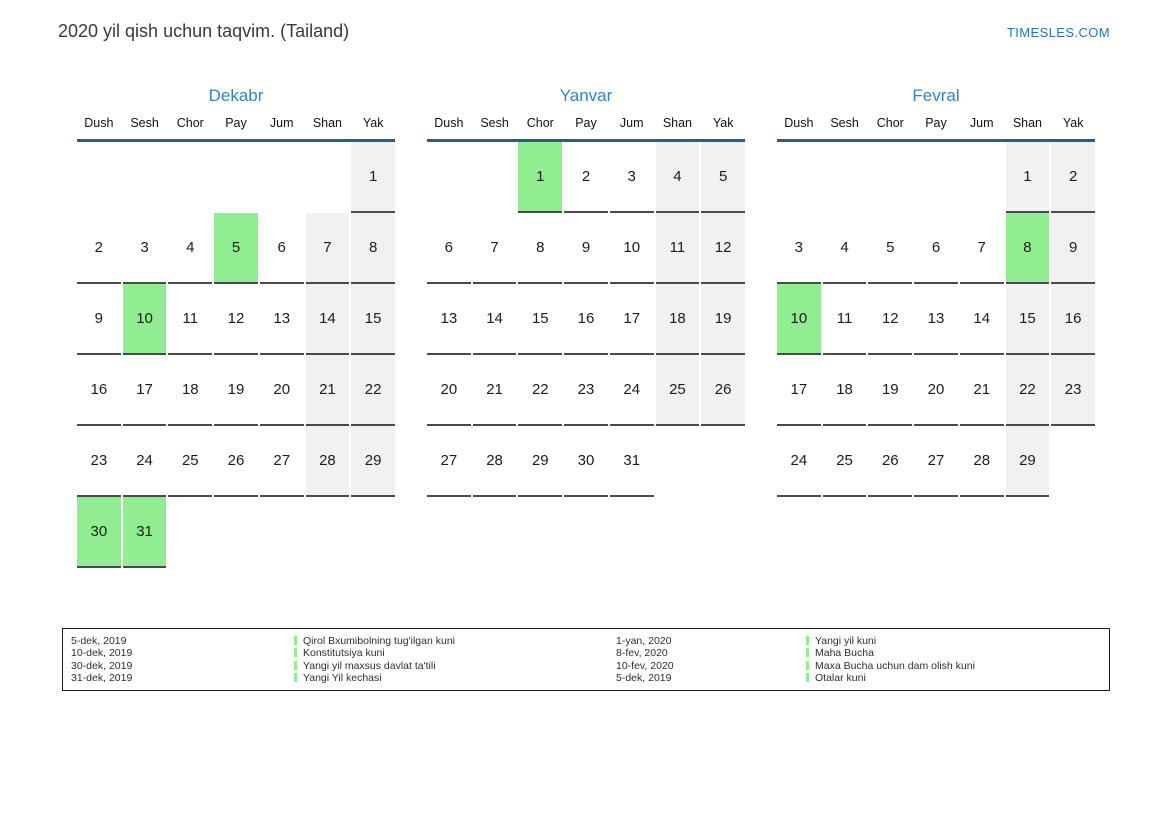 The height and width of the screenshot is (827, 1169). What do you see at coordinates (645, 665) in the screenshot?
I see `legend-date: 10-fev, 2020` at bounding box center [645, 665].